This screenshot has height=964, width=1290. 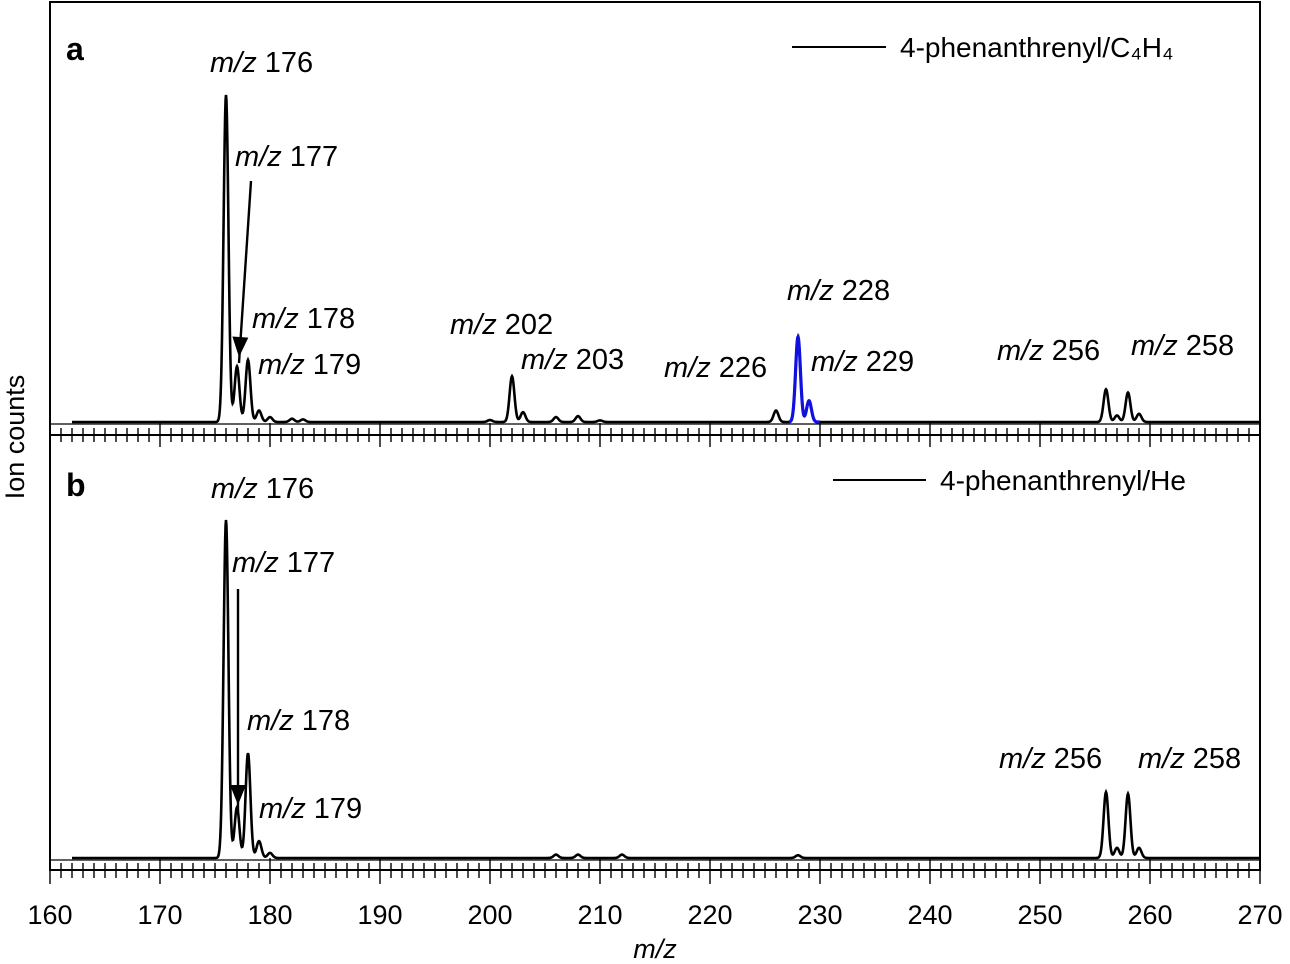 I want to click on peak-label-a-203: m/z 203, so click(x=572, y=360).